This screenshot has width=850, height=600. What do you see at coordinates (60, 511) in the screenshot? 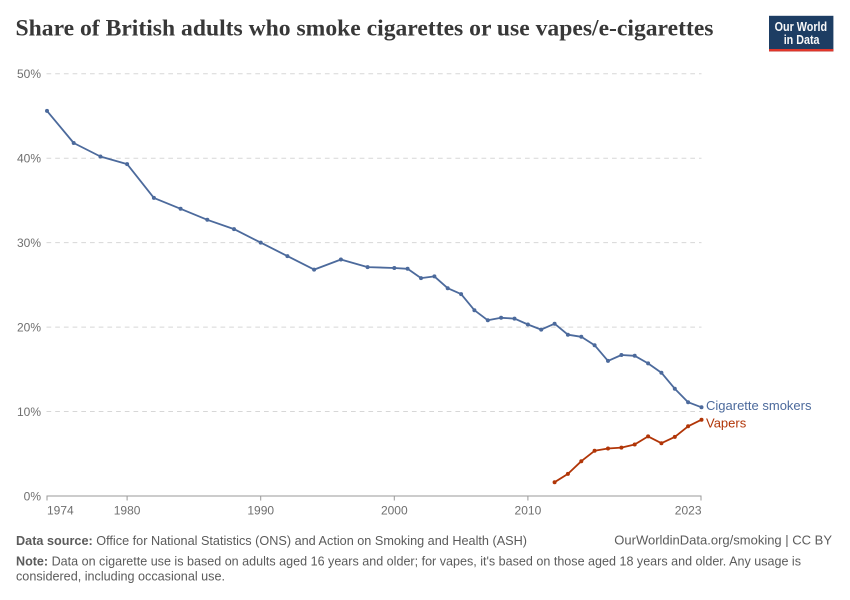
I see `svg-text: 1974` at bounding box center [60, 511].